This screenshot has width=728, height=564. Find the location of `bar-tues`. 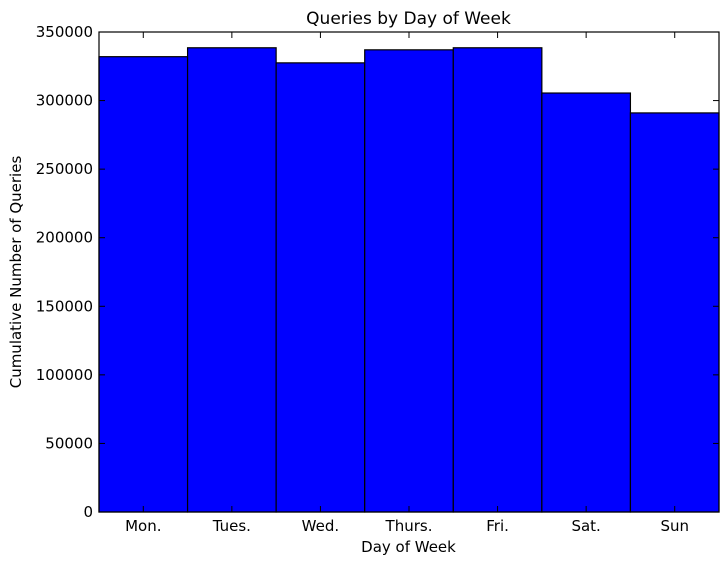

bar-tues is located at coordinates (231, 280).